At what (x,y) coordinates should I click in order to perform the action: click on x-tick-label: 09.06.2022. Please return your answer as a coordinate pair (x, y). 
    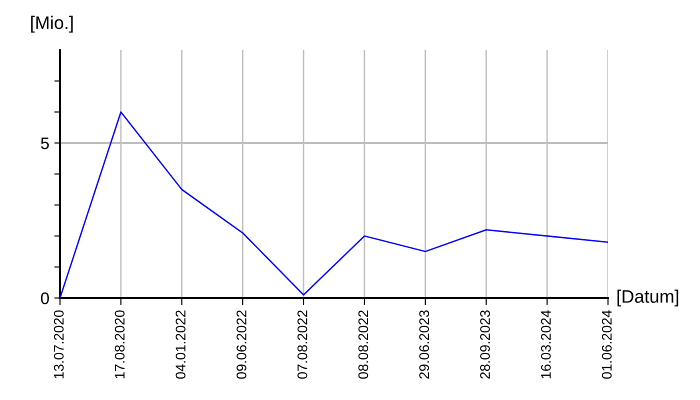
    Looking at the image, I should click on (241, 344).